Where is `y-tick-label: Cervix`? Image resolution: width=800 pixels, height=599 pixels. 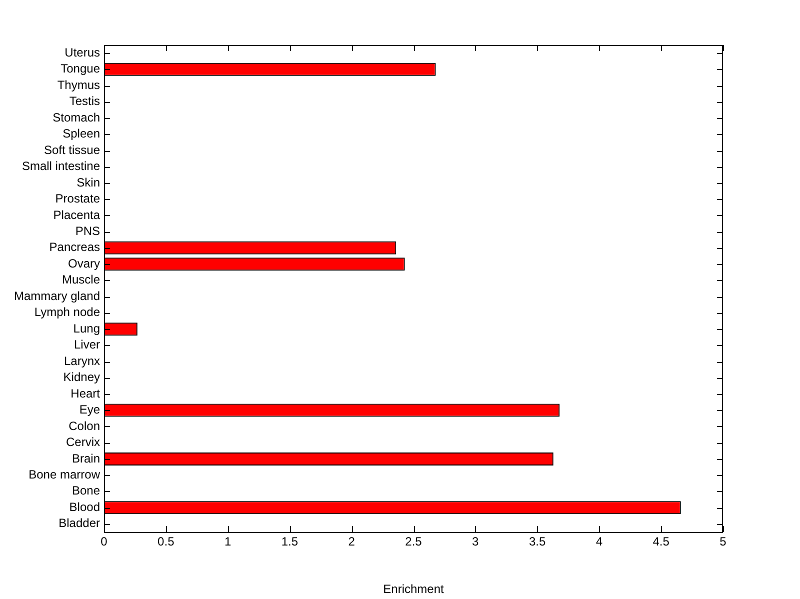 y-tick-label: Cervix is located at coordinates (83, 442).